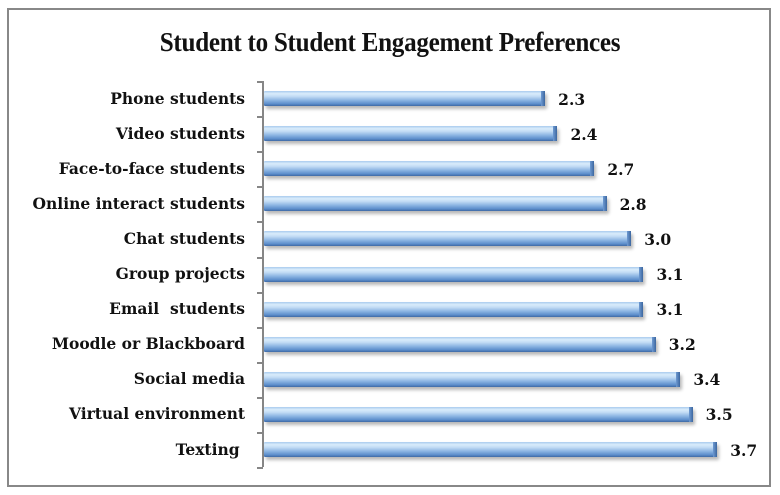 This screenshot has width=780, height=495. Describe the element at coordinates (707, 380) in the screenshot. I see `data-label: 3.4` at that location.